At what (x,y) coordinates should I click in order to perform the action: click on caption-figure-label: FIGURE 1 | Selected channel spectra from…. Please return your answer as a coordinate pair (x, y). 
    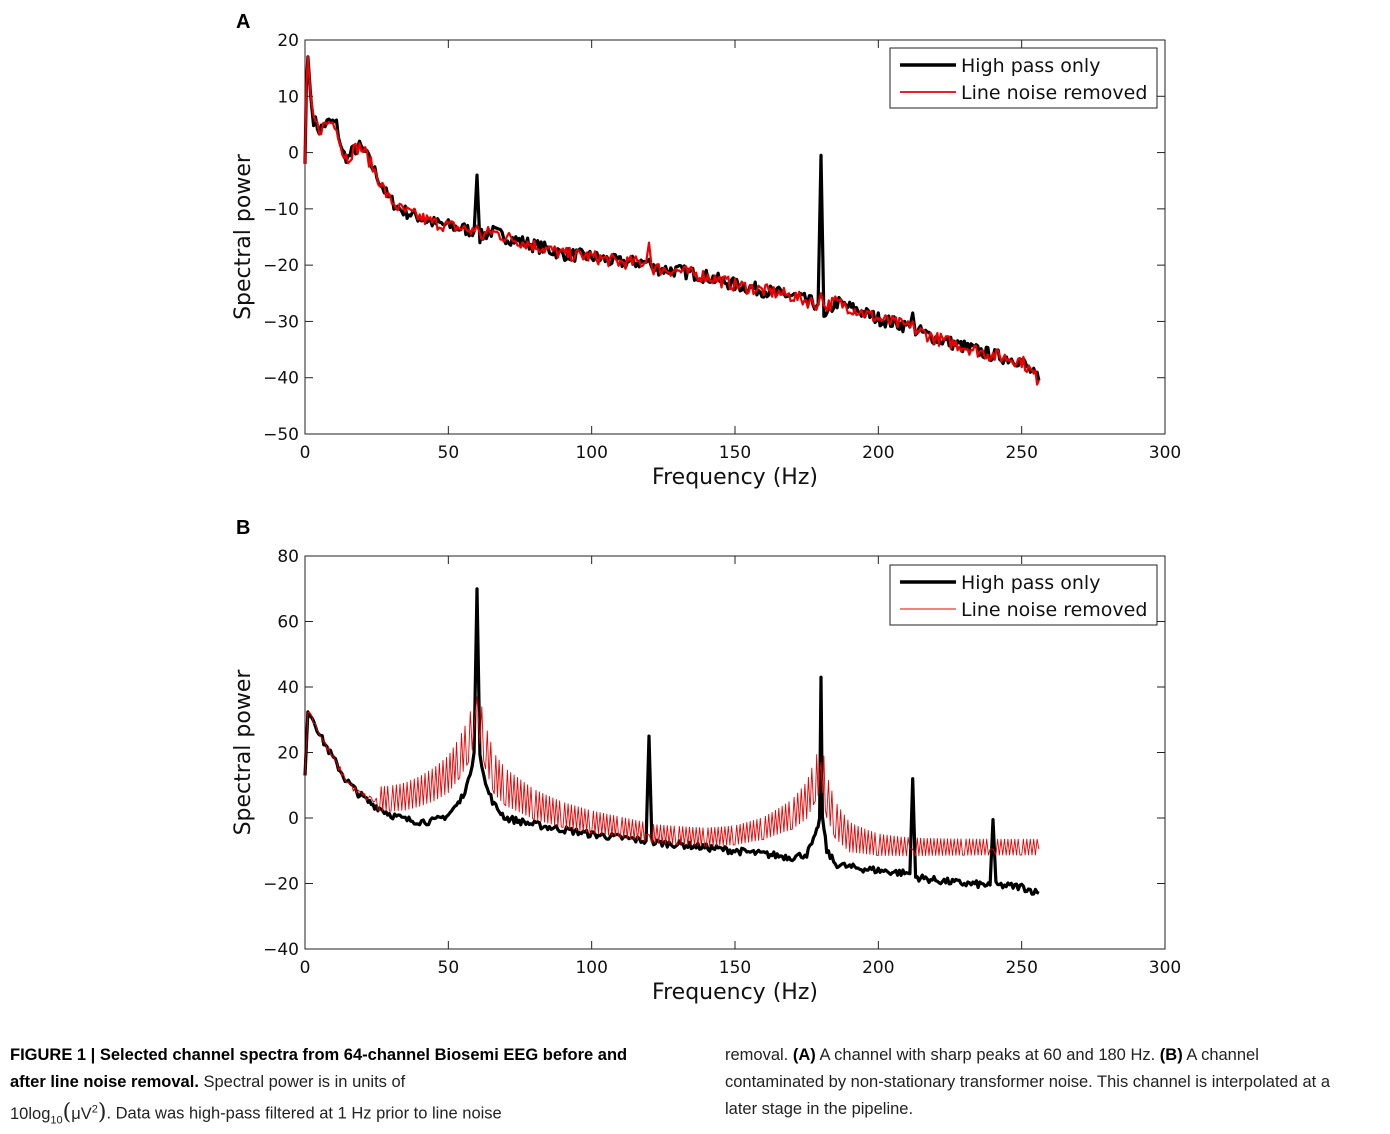
    Looking at the image, I should click on (319, 1068).